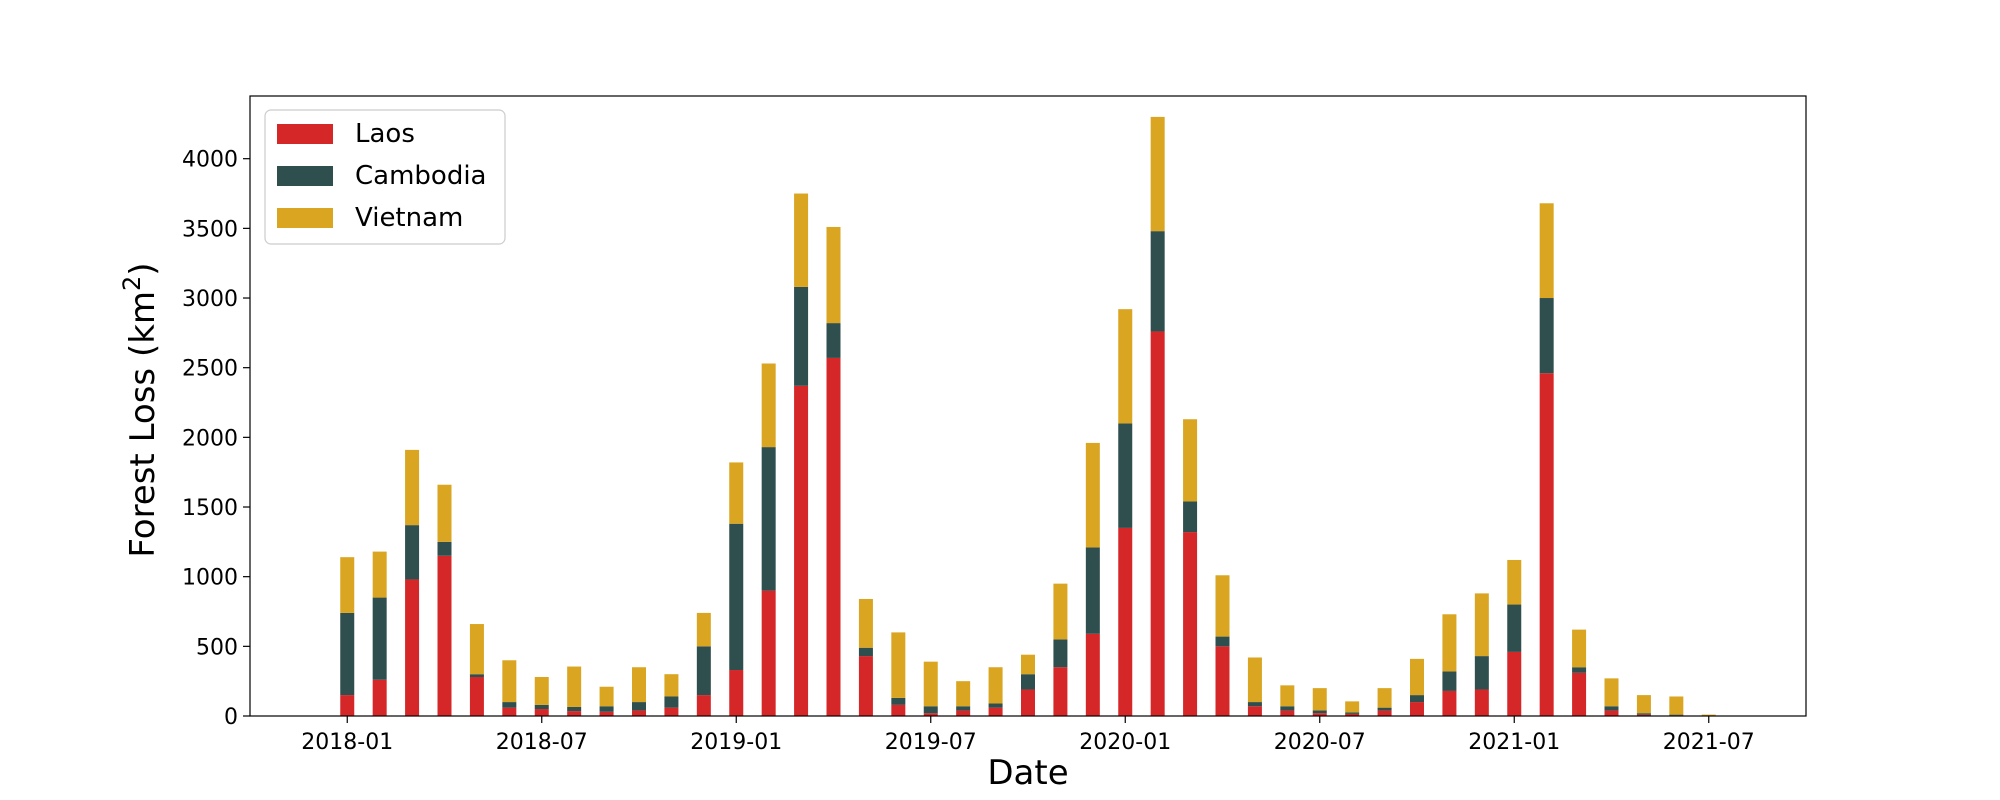 This screenshot has width=2000, height=800. Describe the element at coordinates (210, 508) in the screenshot. I see `y-tick-label: 1500` at that location.